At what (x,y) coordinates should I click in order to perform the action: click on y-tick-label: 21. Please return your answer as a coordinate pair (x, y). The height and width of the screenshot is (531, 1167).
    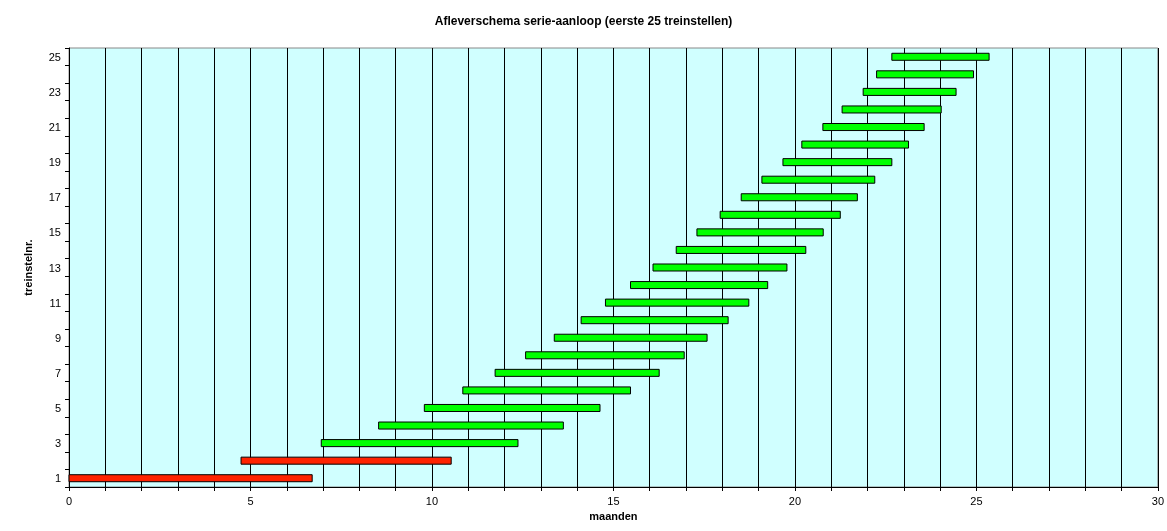
    Looking at the image, I should click on (54, 127).